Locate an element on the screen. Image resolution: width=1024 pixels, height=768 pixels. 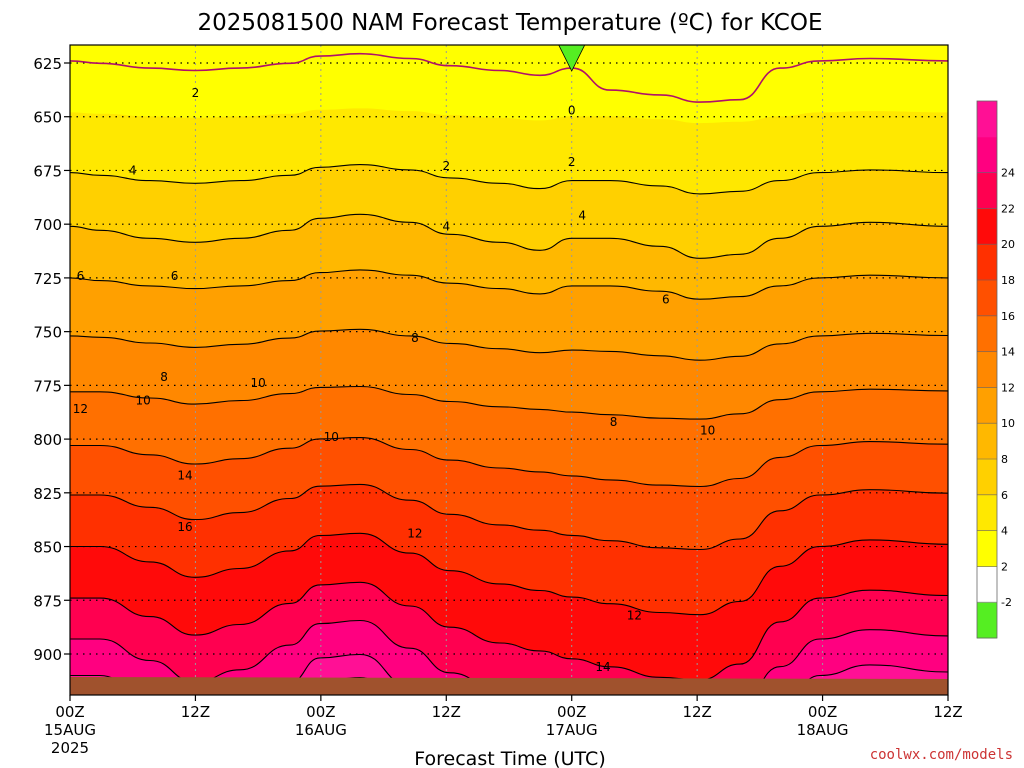
x-tick-date: 17AUG is located at coordinates (572, 730).